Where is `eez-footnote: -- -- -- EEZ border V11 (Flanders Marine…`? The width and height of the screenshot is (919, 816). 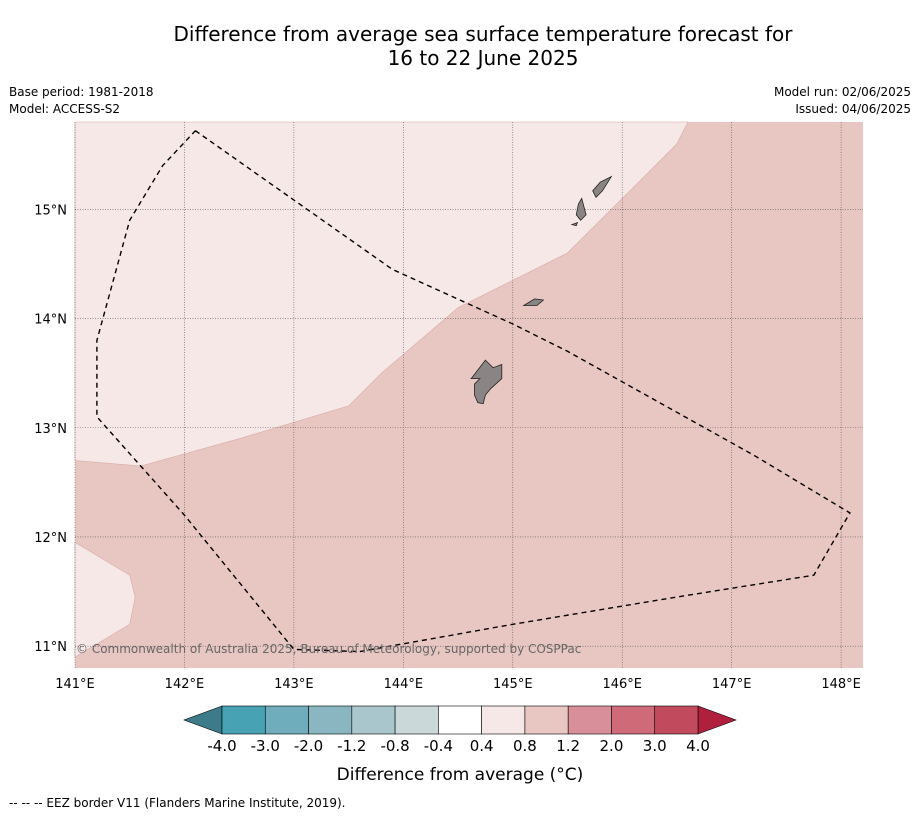 eez-footnote: -- -- -- EEZ border V11 (Flanders Marine… is located at coordinates (177, 803).